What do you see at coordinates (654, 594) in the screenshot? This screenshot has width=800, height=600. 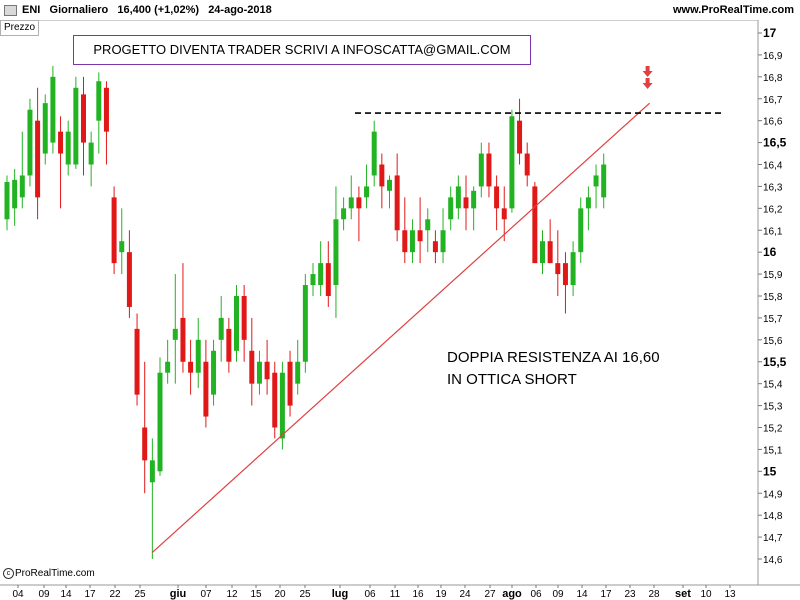 I see `x-tick-label: 28` at bounding box center [654, 594].